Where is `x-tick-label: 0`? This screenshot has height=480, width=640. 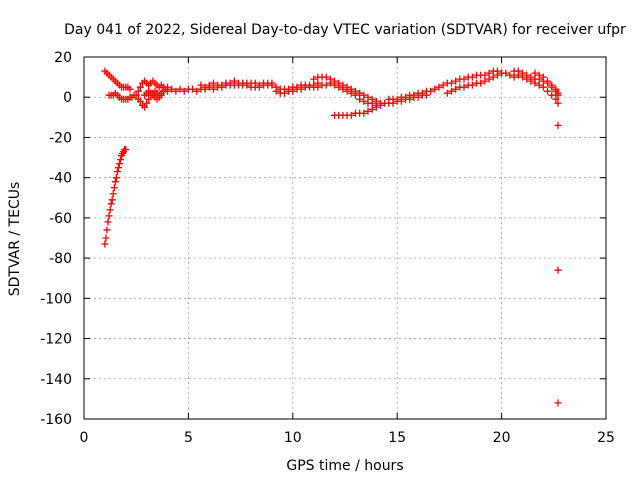
x-tick-label: 0 is located at coordinates (84, 438).